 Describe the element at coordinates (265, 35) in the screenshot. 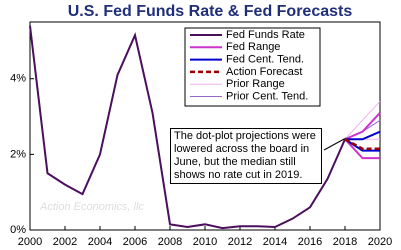

I see `legend-label: Fed Funds Rate` at that location.